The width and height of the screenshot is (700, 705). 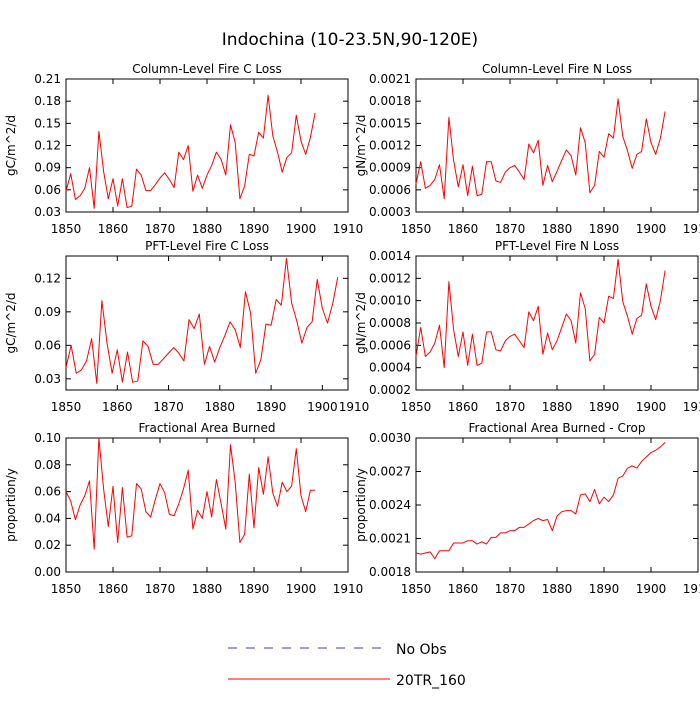 I want to click on y-tick-label: 0.0009, so click(x=390, y=168).